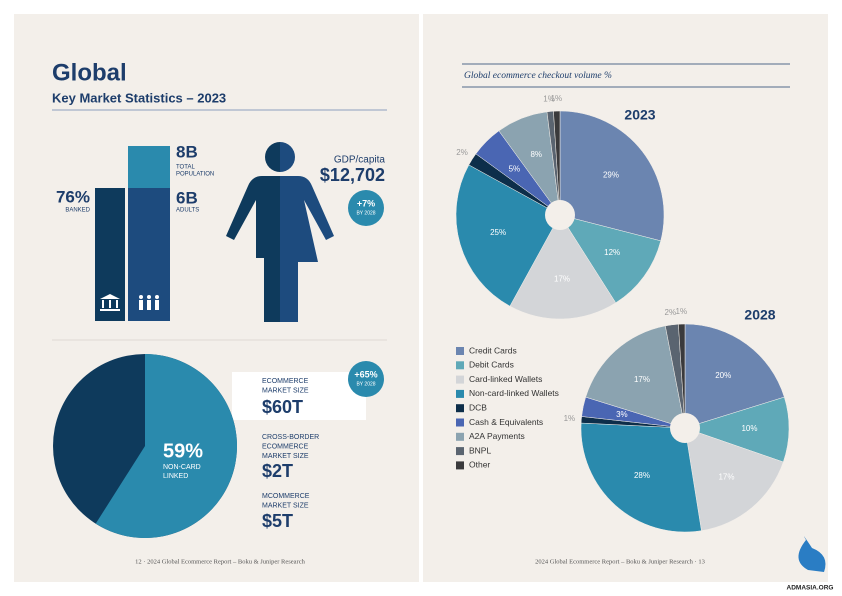 Image resolution: width=842 pixels, height=596 pixels. What do you see at coordinates (491, 365) in the screenshot?
I see `legend-label: Debit Cards` at bounding box center [491, 365].